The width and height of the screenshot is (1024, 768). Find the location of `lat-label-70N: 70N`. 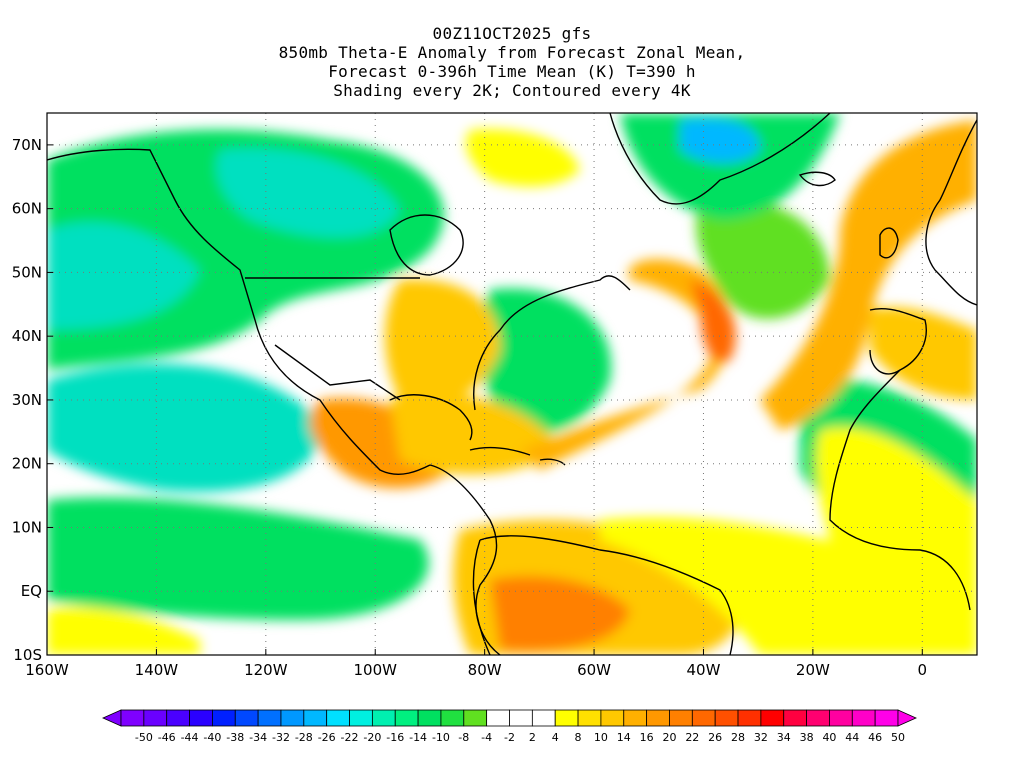

lat-label-70N: 70N is located at coordinates (27, 145).